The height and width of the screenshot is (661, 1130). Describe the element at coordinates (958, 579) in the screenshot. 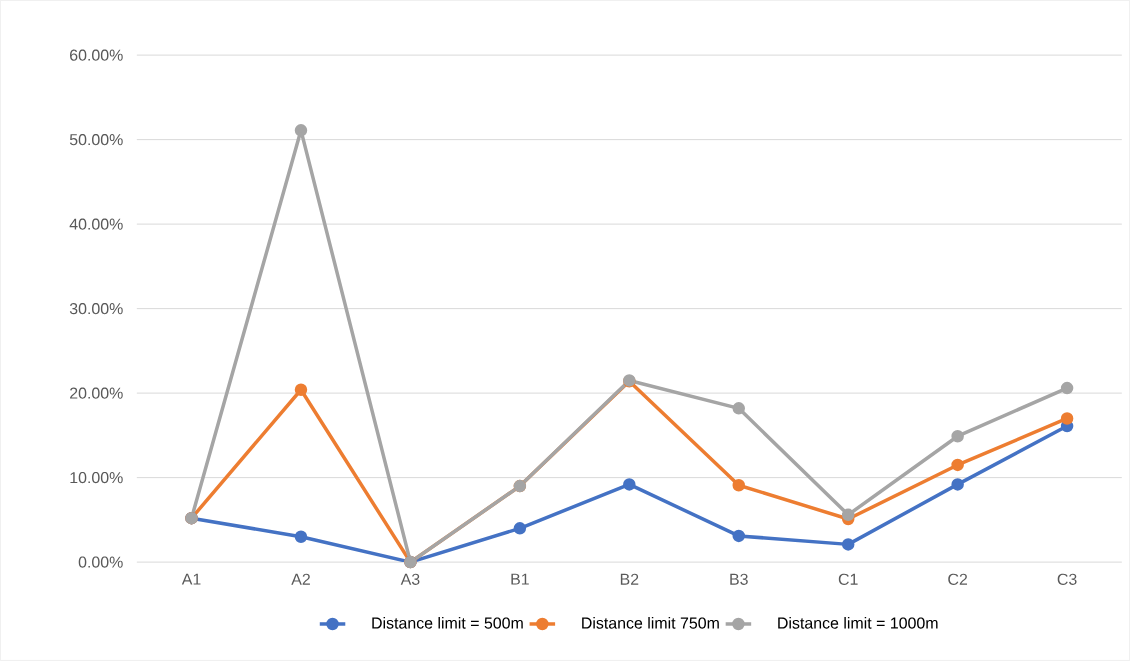

I see `x-tick-label: C2` at that location.